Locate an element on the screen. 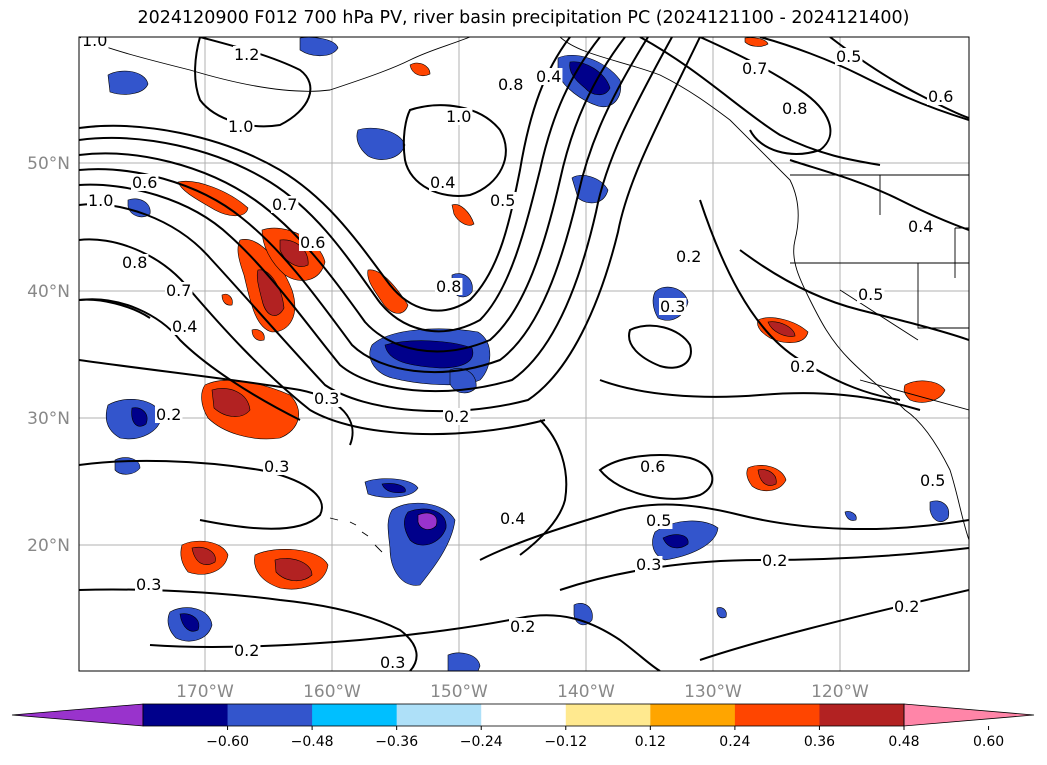 This screenshot has height=765, width=1047. colorbar-extend-high is located at coordinates (969, 715).